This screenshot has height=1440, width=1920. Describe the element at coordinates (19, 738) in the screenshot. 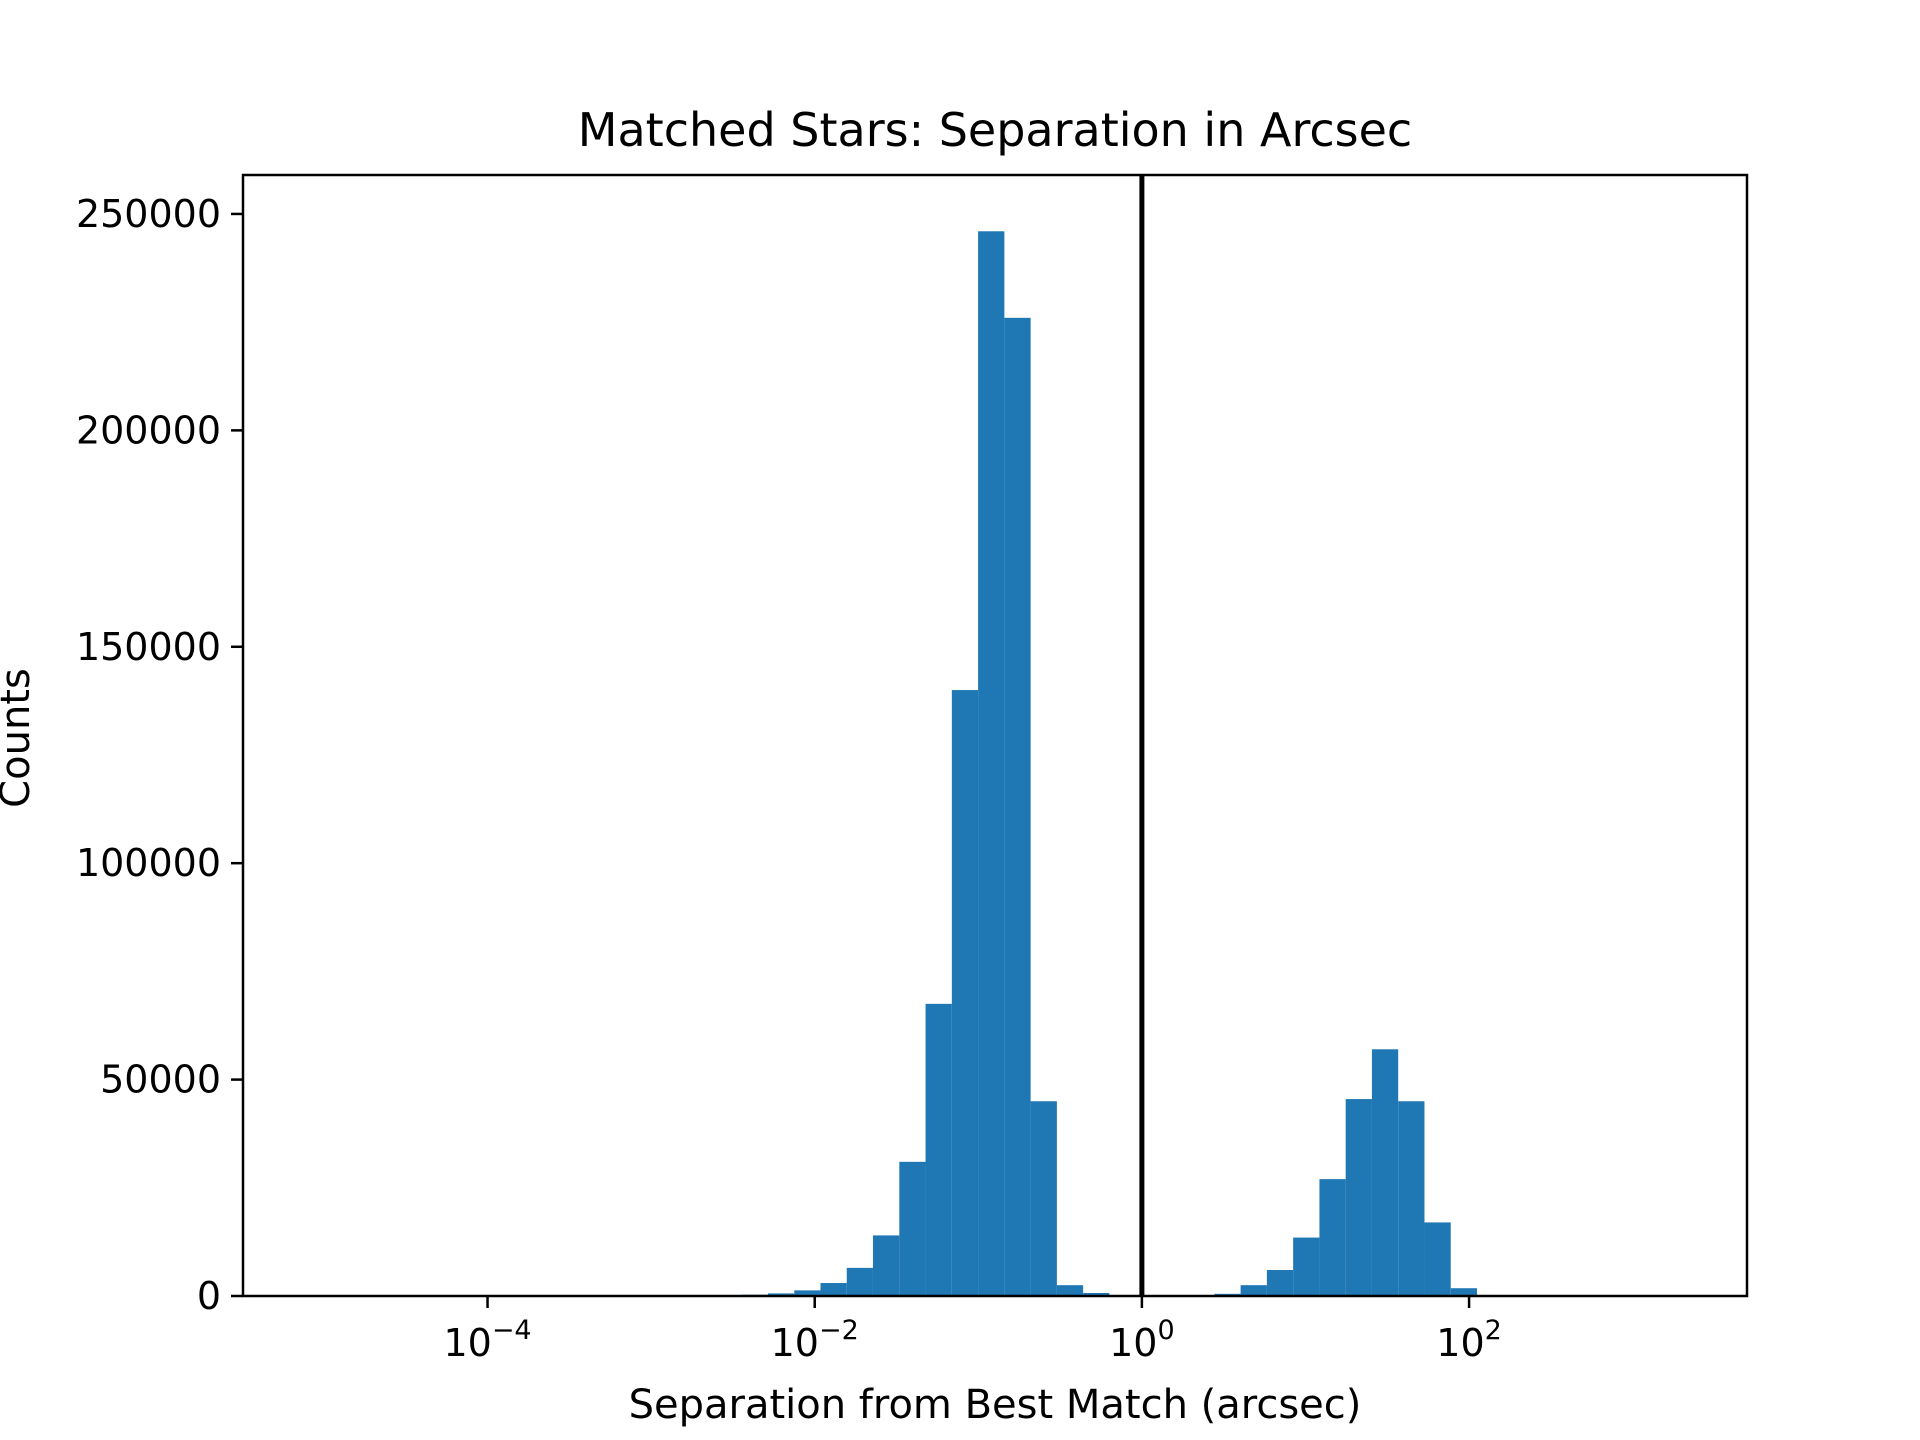

I see `y-axis-label: Counts` at that location.